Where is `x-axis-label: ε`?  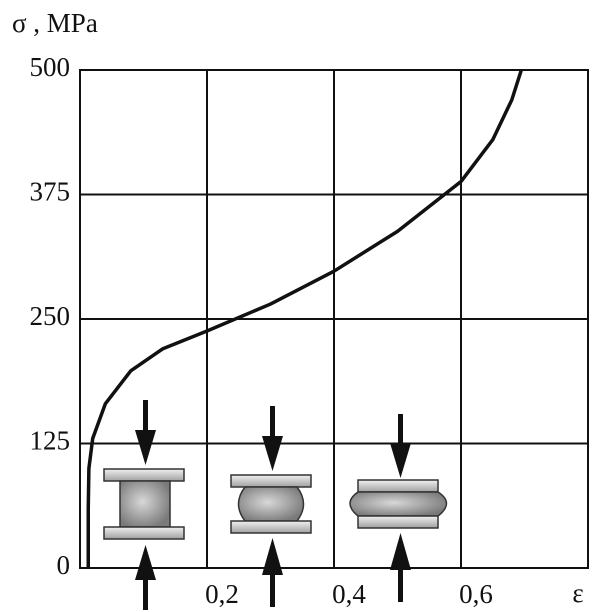
x-axis-label: ε is located at coordinates (577, 593).